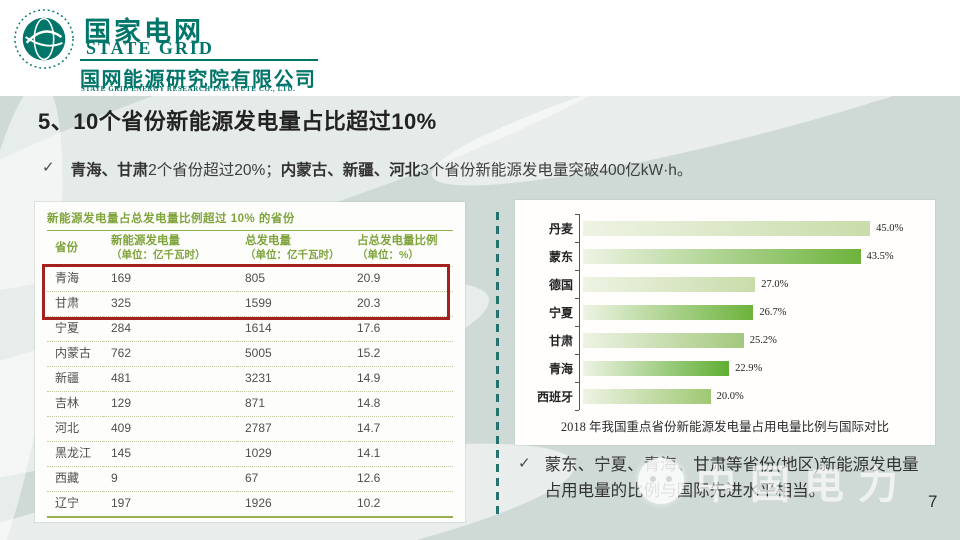  I want to click on province-cell: 吉林, so click(75, 404).